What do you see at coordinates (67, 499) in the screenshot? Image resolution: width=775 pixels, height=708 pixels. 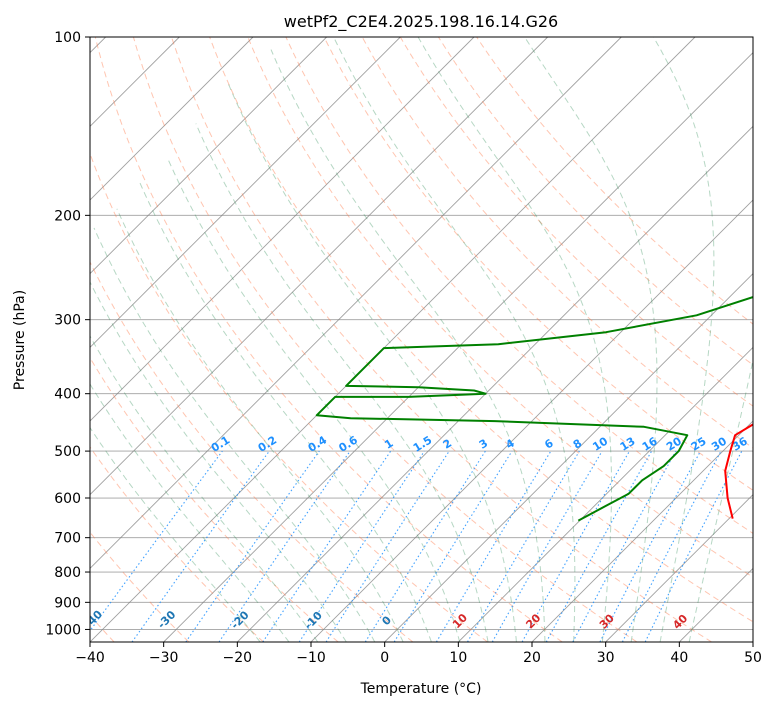 I see `y-tick-label: 600` at bounding box center [67, 499].